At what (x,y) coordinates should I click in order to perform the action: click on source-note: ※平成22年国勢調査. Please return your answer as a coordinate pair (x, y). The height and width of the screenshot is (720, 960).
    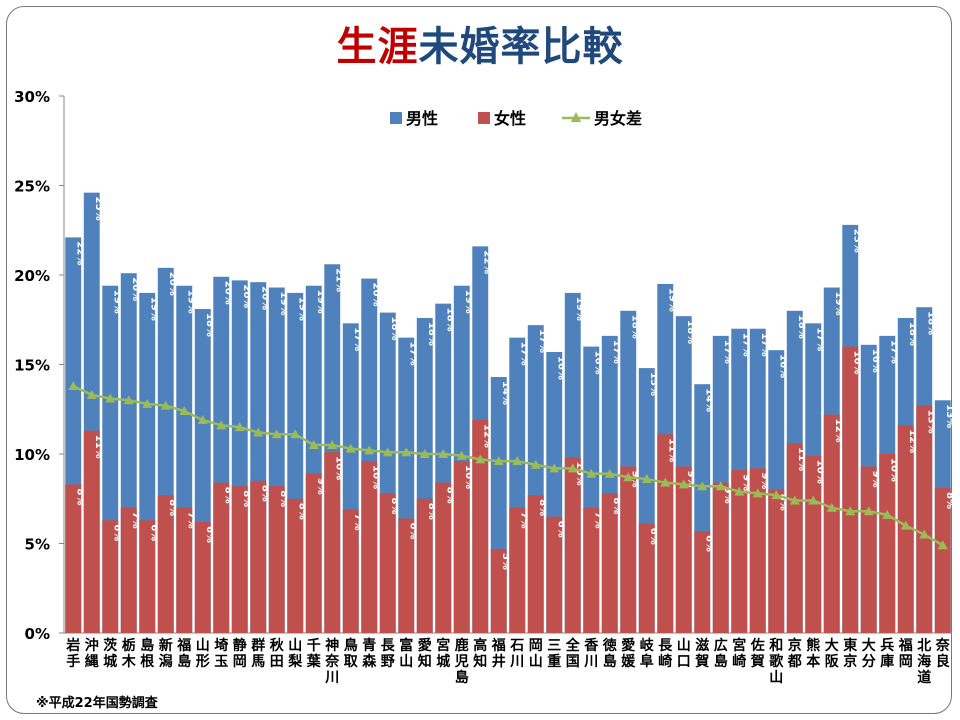
    Looking at the image, I should click on (97, 703).